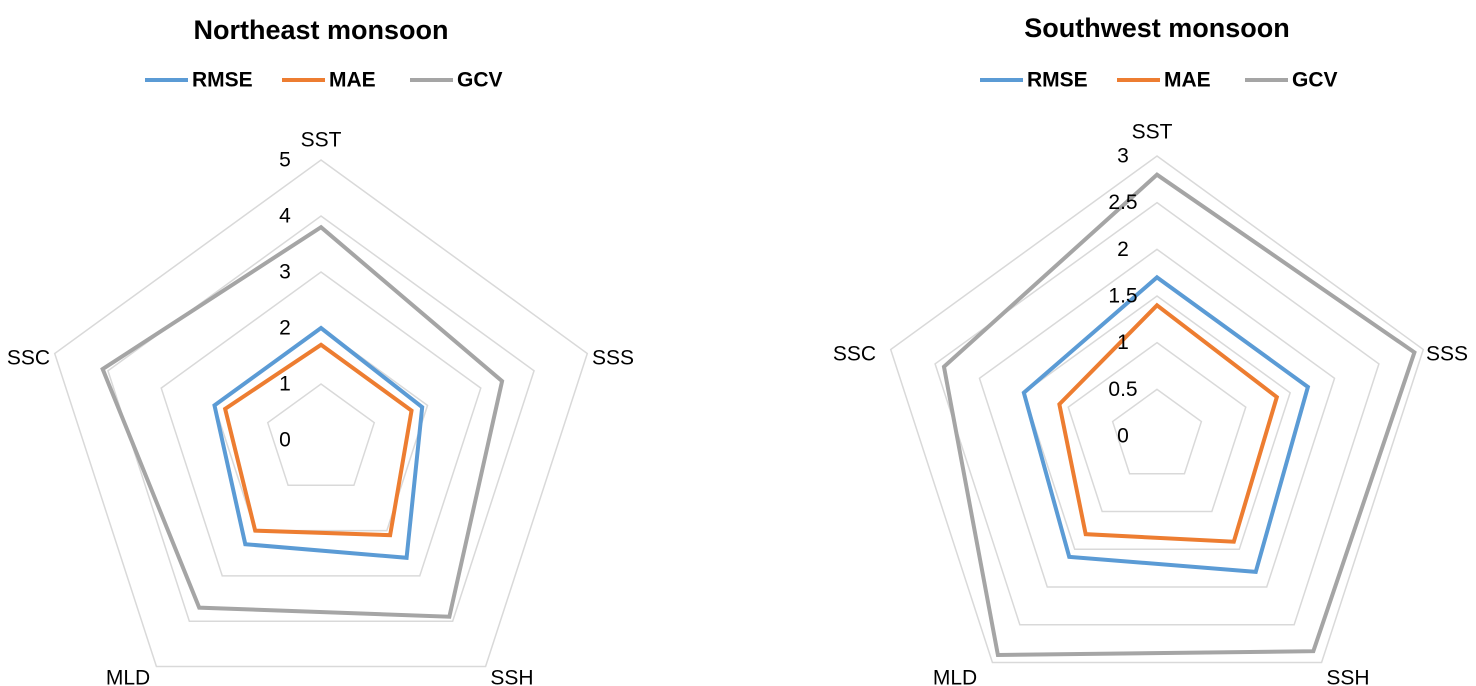  I want to click on tick-label: 1.5, so click(1122, 296).